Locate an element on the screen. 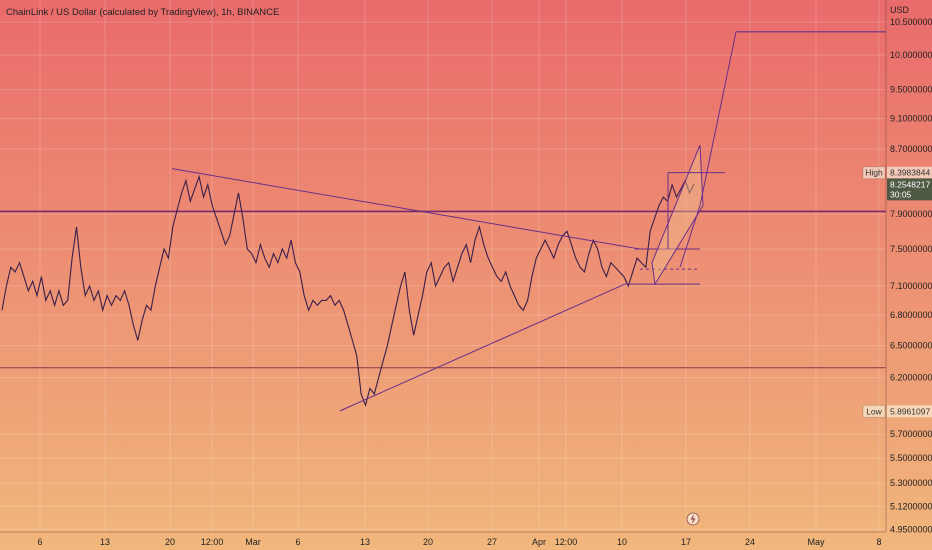 The width and height of the screenshot is (932, 550). low-tag-label-box is located at coordinates (874, 411).